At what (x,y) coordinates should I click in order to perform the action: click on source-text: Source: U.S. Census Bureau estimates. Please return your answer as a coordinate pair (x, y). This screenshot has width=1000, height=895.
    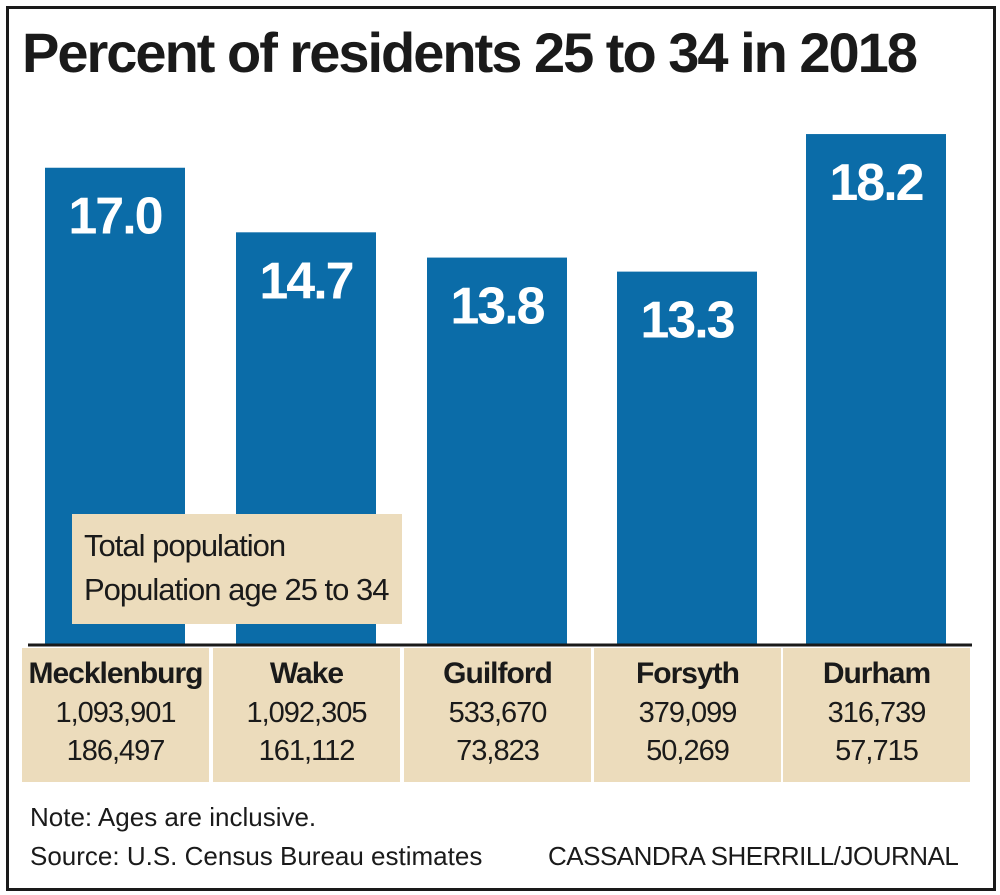
    Looking at the image, I should click on (256, 856).